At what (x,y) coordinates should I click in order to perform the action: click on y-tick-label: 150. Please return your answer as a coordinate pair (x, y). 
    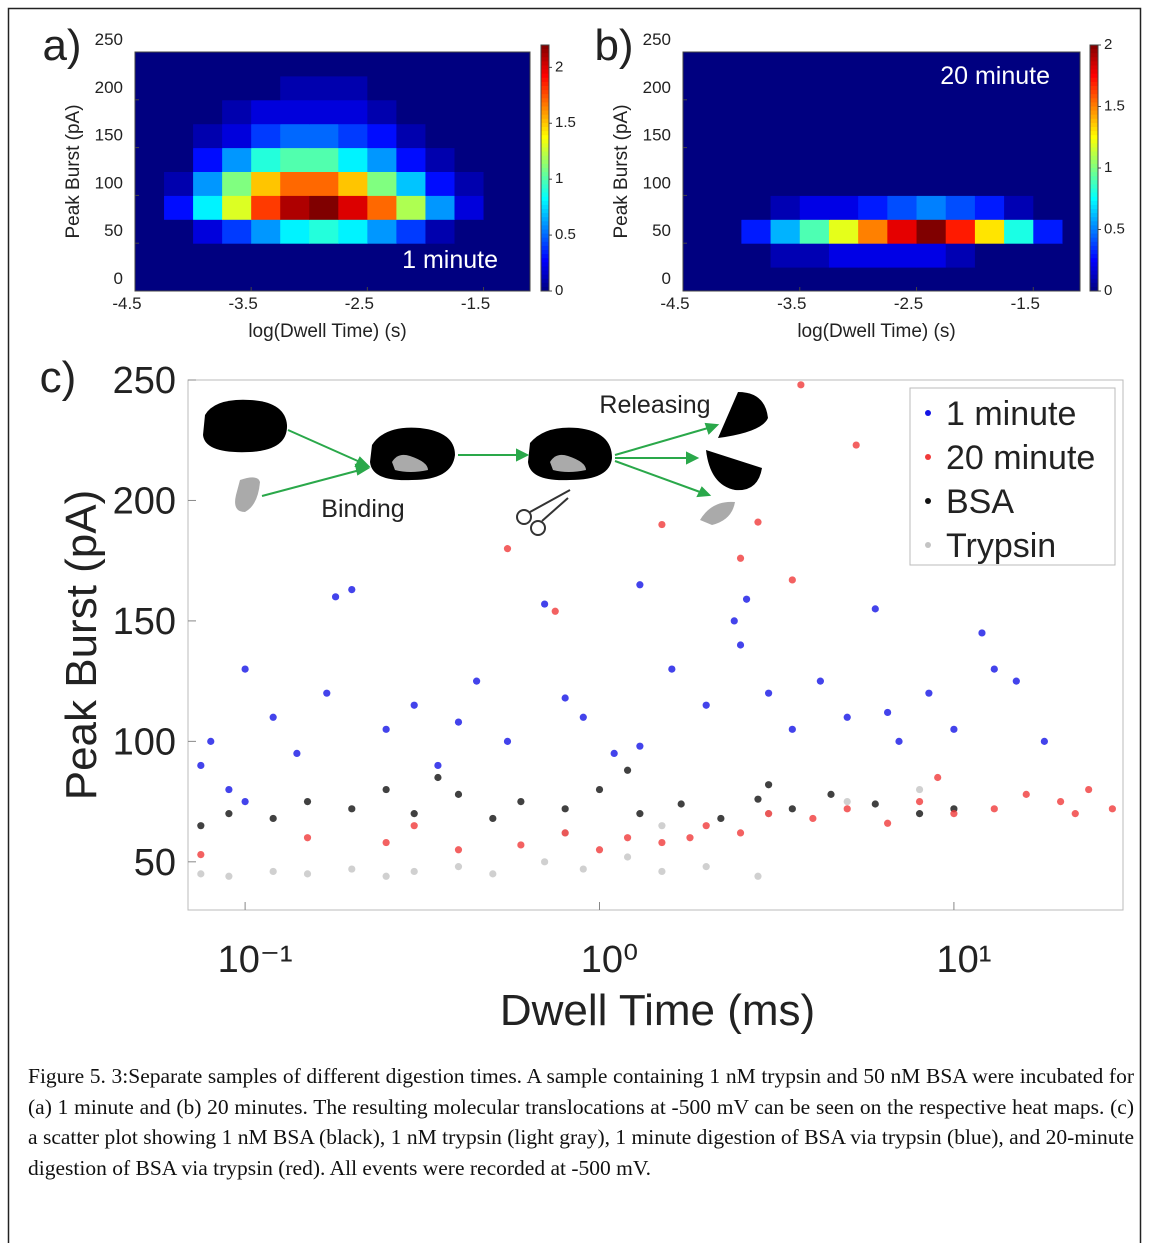
    Looking at the image, I should click on (144, 622).